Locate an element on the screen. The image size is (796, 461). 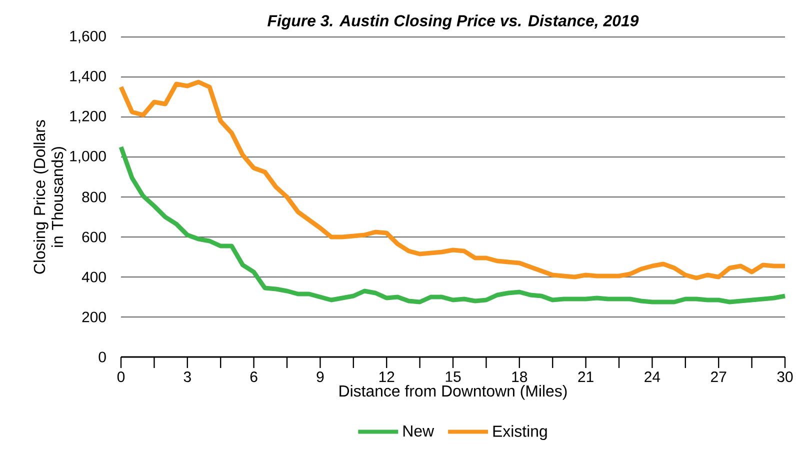
chart-title: Figure 3. Austin Closing Price vs. Distance, 2019 is located at coordinates (453, 22).